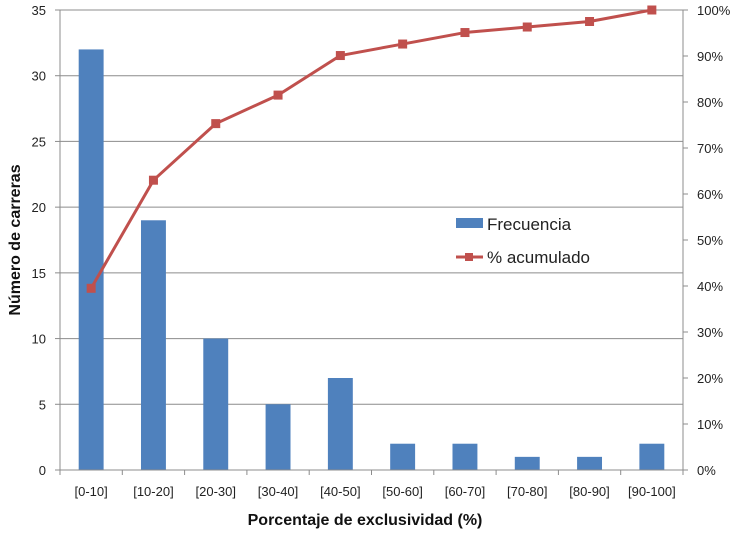 This screenshot has height=538, width=738. I want to click on y-tick-label: 0, so click(42, 470).